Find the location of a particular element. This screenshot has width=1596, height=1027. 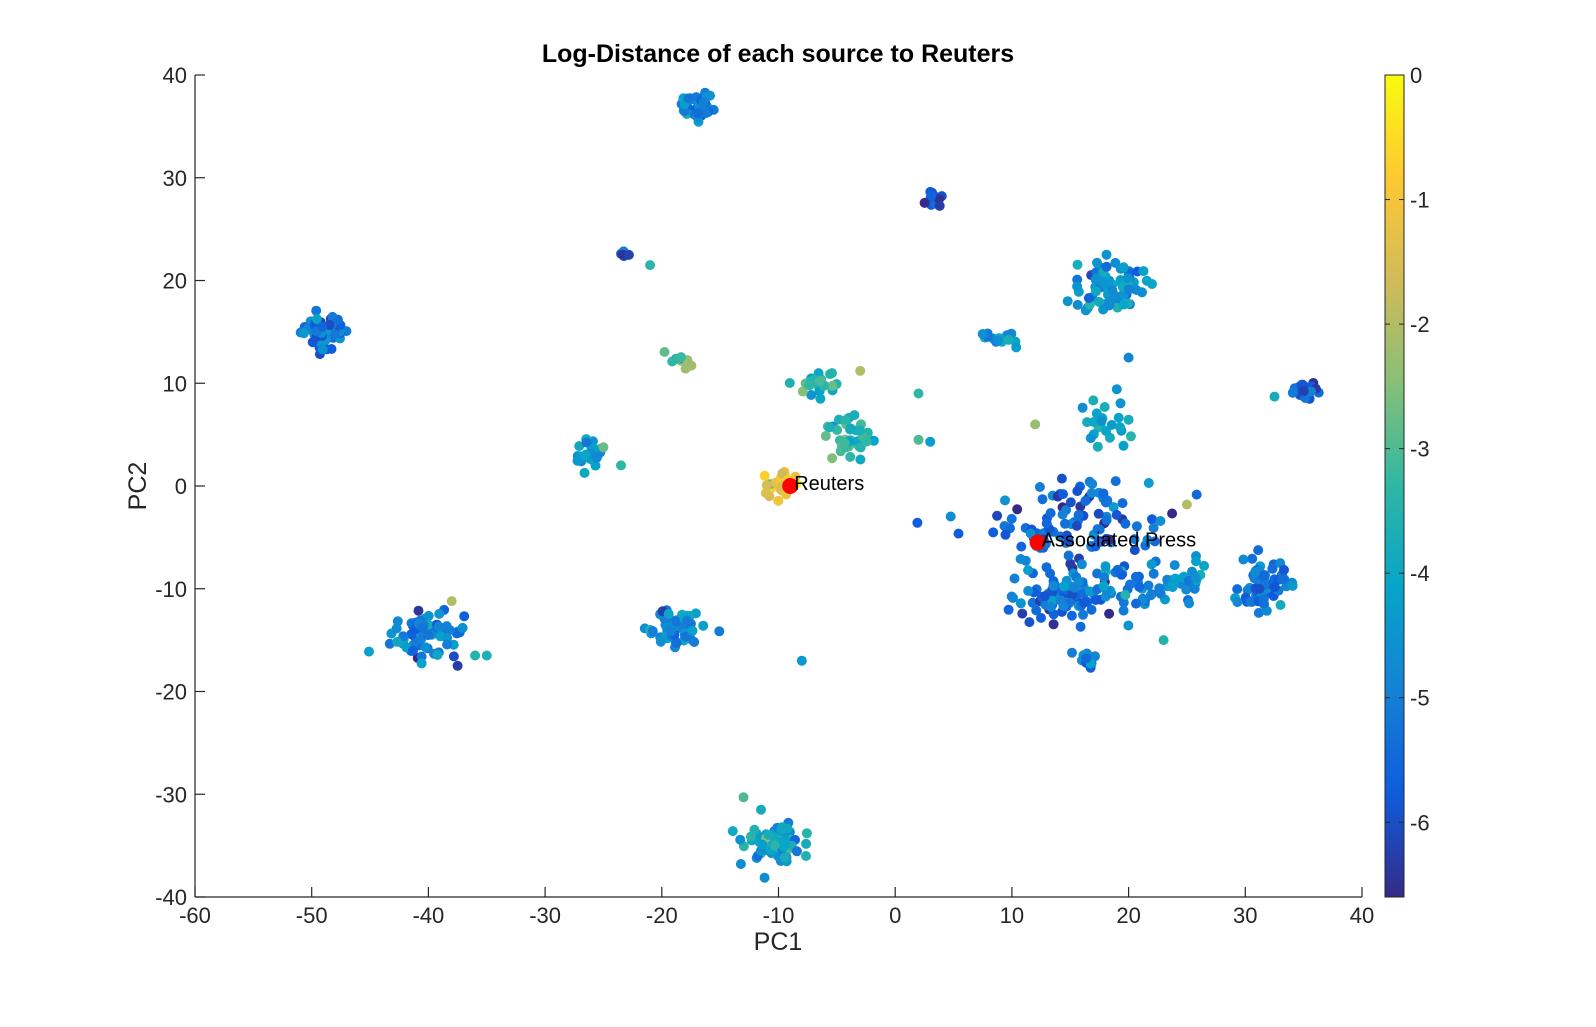

x-tick-label: -10 is located at coordinates (779, 915).